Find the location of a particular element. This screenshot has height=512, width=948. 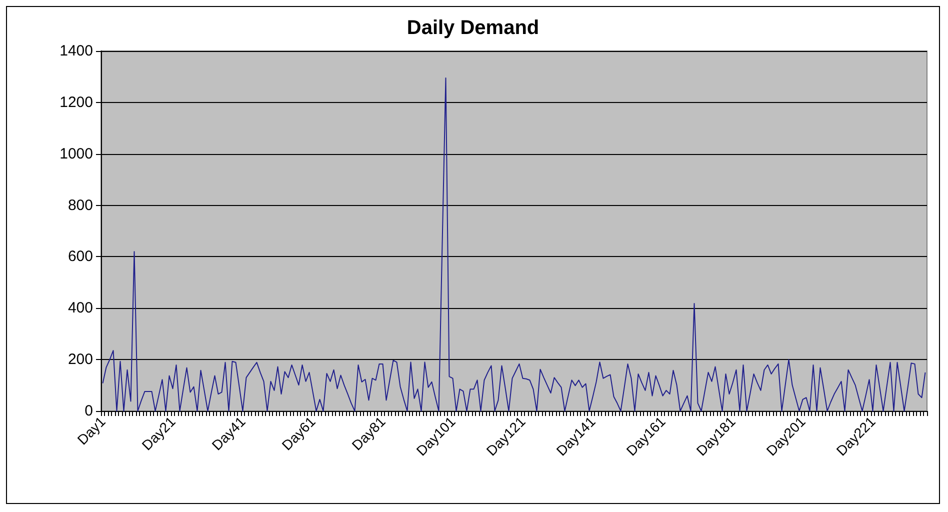

y-tick-label: 400 is located at coordinates (80, 308).